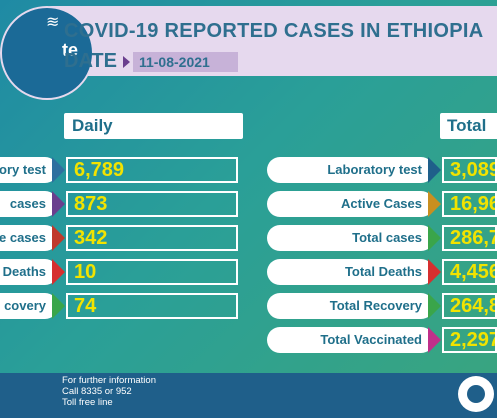 This screenshot has width=497, height=418. What do you see at coordinates (350, 238) in the screenshot?
I see `total-row-label: Total cases` at bounding box center [350, 238].